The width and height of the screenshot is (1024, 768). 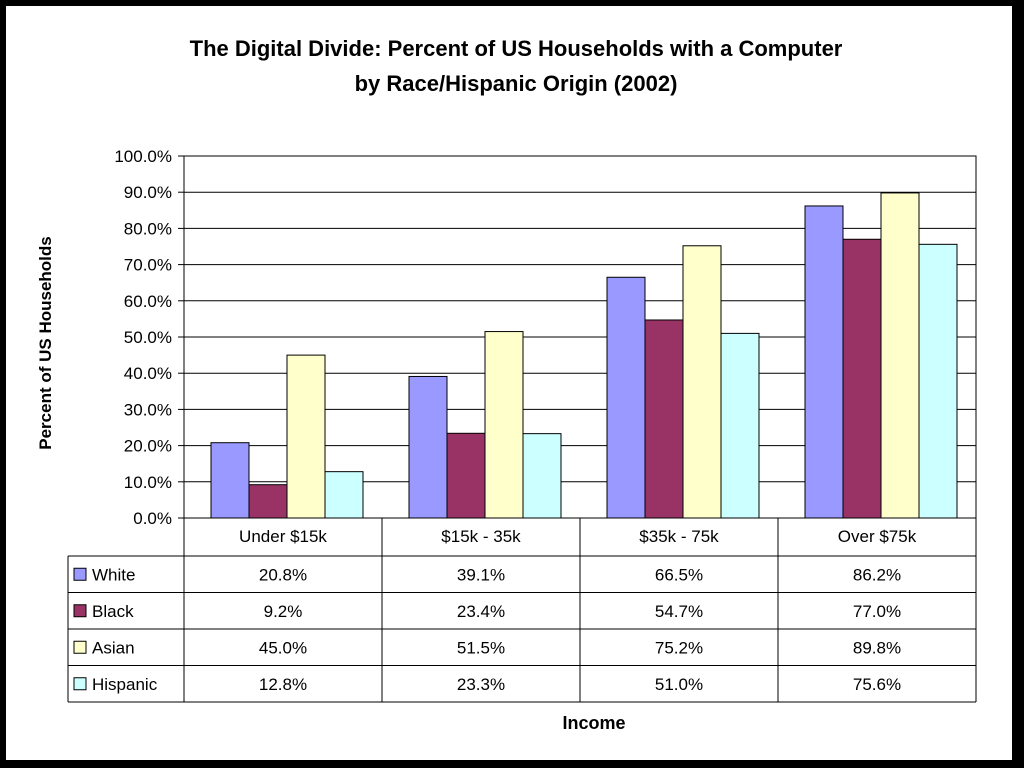 What do you see at coordinates (143, 156) in the screenshot?
I see `y-tick-label: 100.0%` at bounding box center [143, 156].